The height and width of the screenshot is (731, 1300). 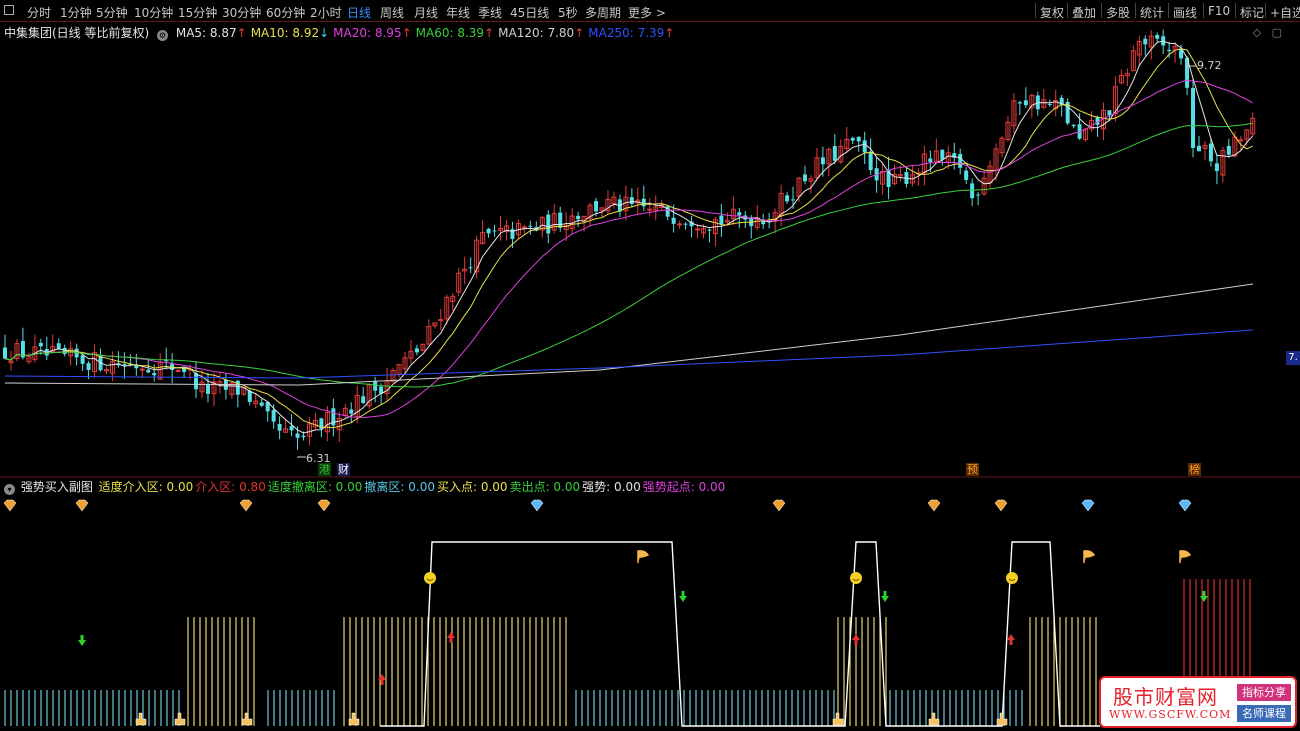 I want to click on period-tab-3: 10分钟, so click(x=154, y=13).